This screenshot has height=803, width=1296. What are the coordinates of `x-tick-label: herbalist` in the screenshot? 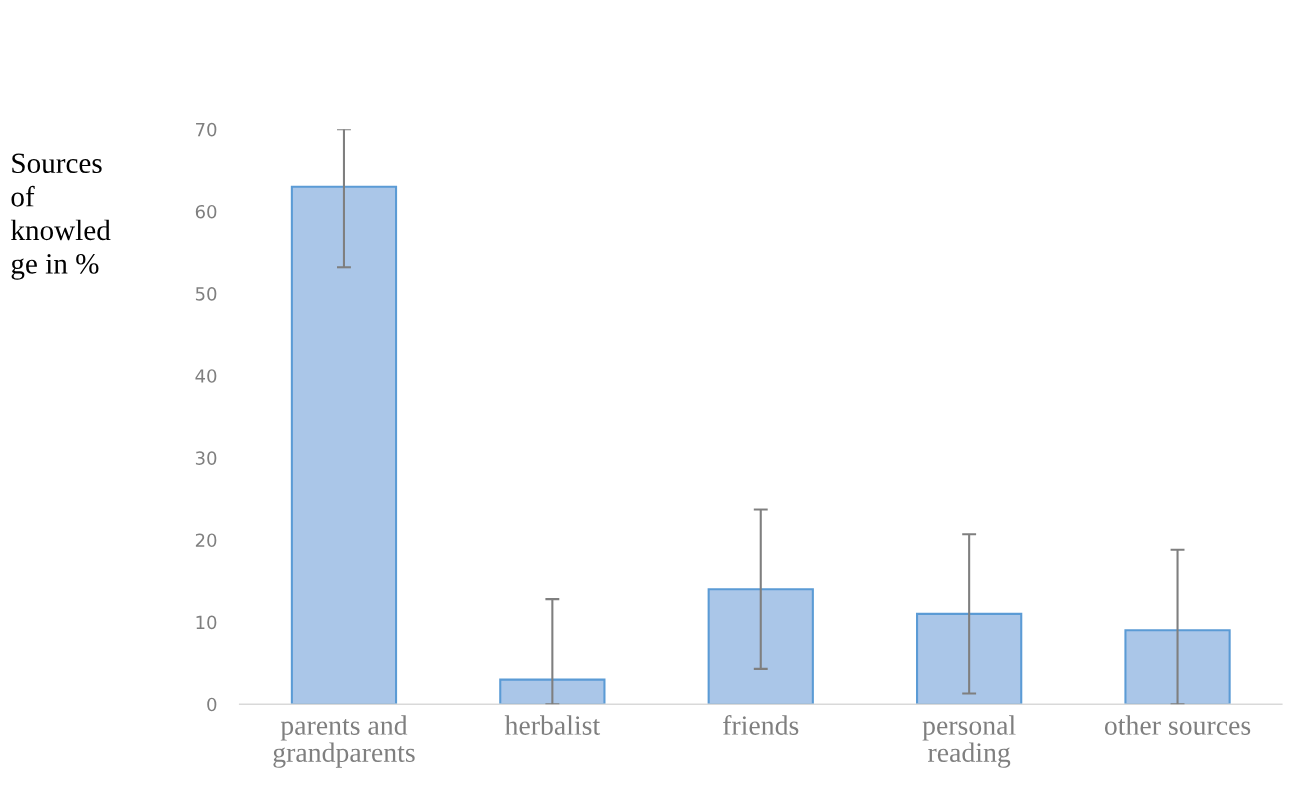 It's located at (552, 725).